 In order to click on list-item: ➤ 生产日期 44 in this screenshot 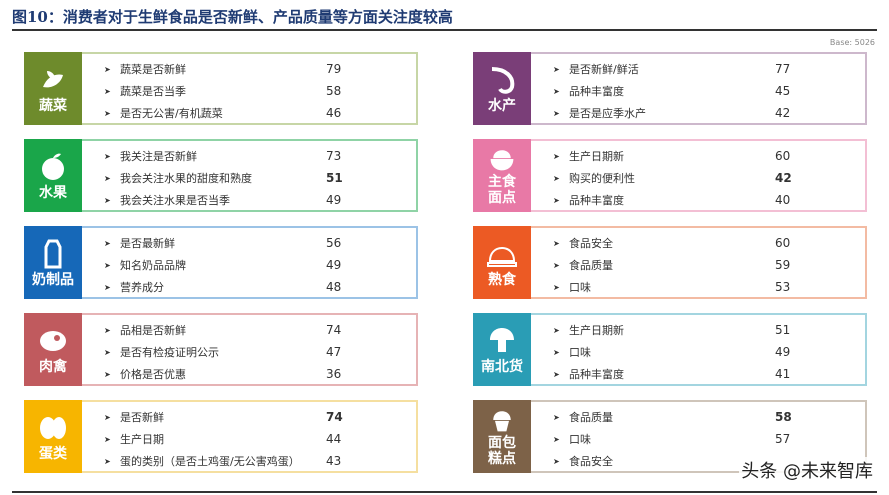, I will do `click(260, 439)`.